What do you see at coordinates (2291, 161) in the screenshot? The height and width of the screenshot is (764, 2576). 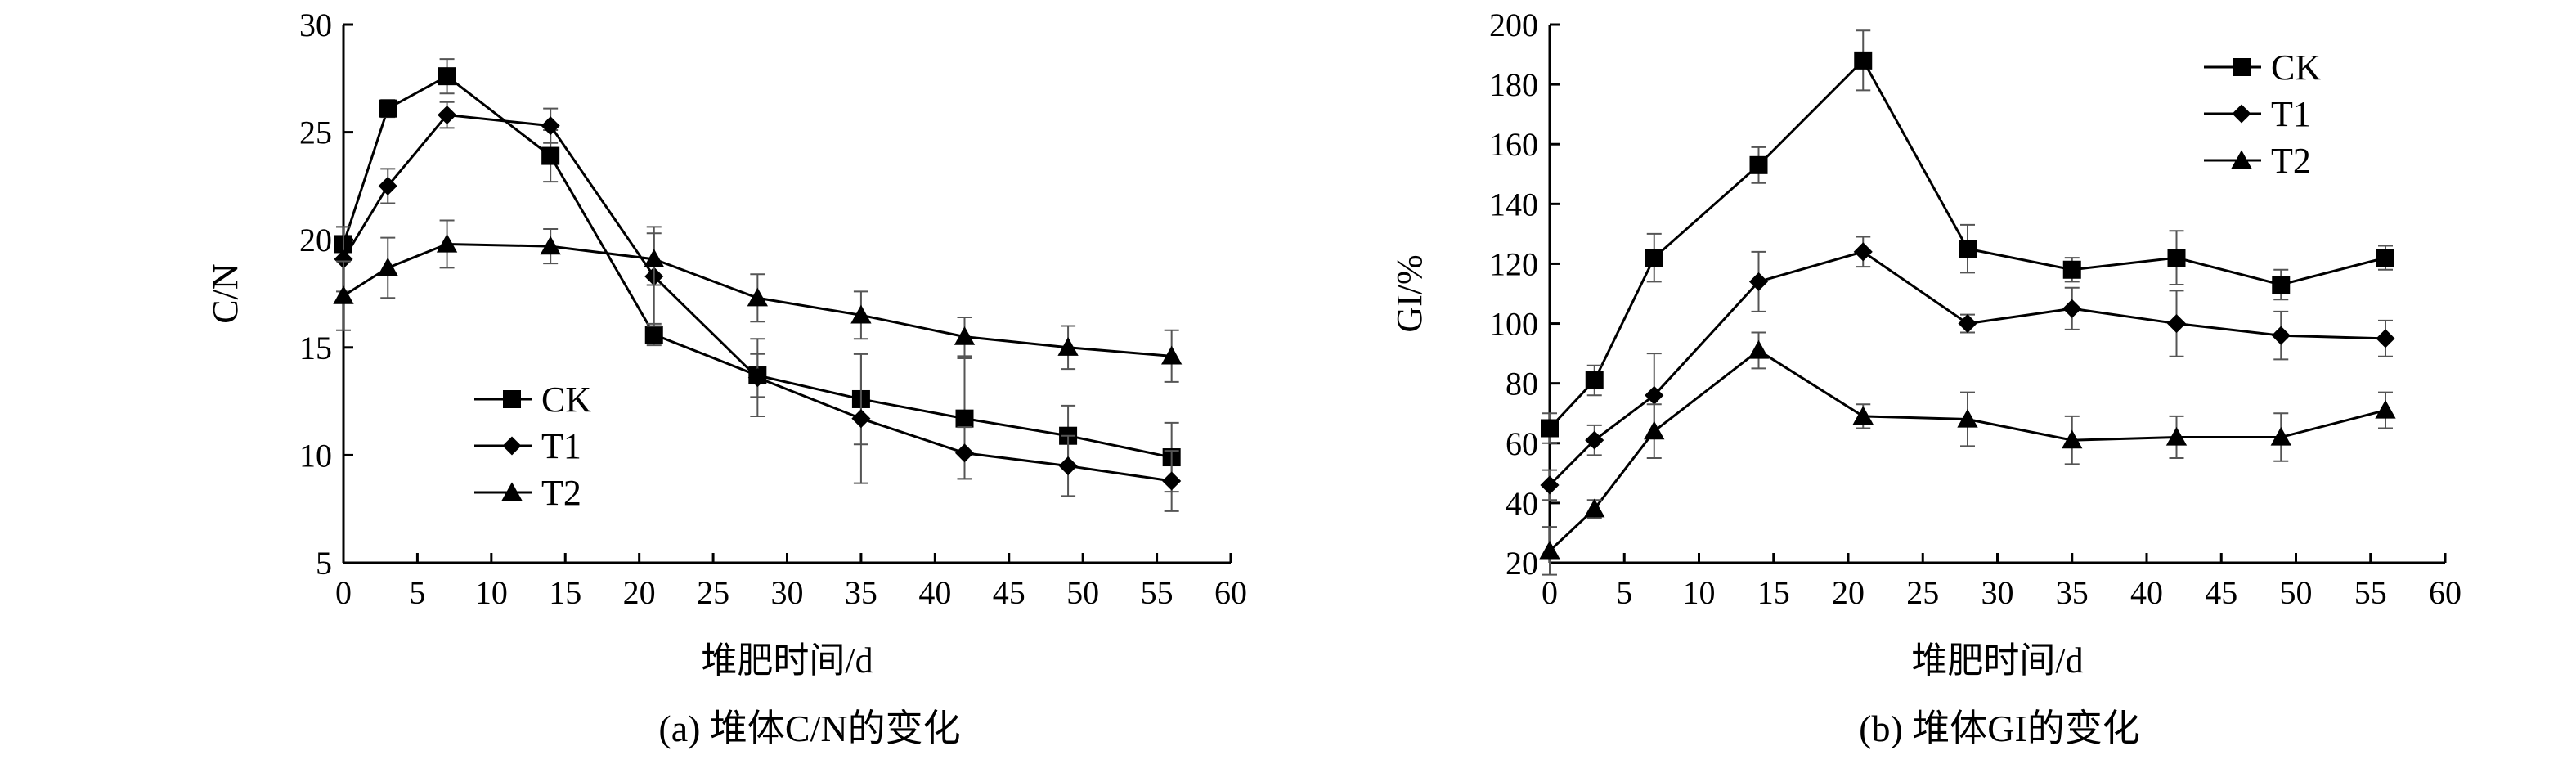 I see `legend-label-t2: T2` at bounding box center [2291, 161].